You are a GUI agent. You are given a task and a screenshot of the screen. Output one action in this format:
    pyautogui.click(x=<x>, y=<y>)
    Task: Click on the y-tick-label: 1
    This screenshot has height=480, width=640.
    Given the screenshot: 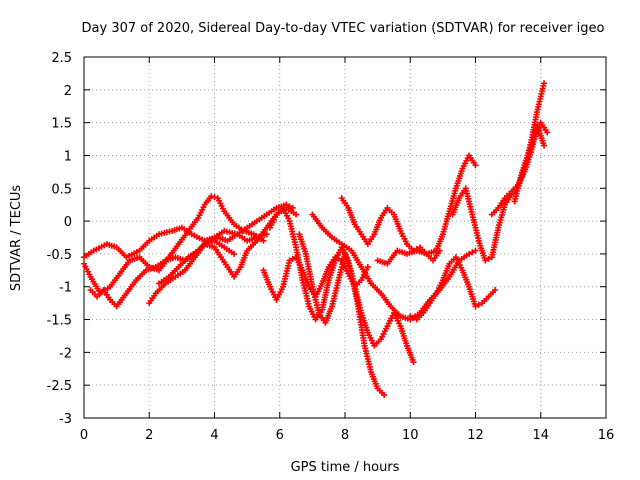 What is the action you would take?
    pyautogui.click(x=68, y=156)
    